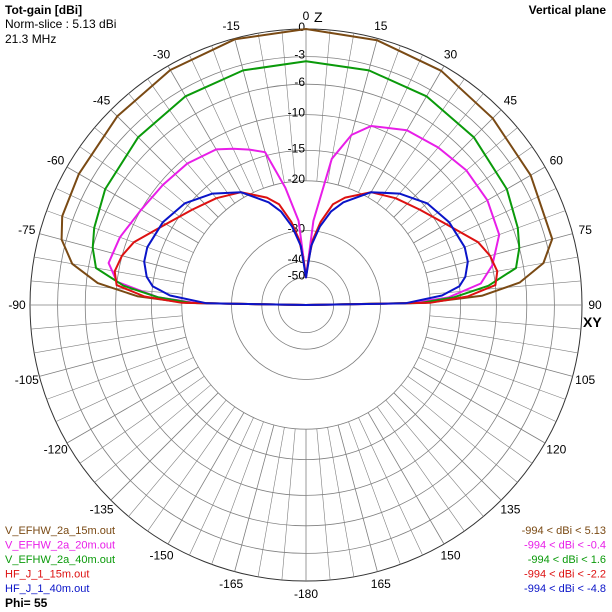 This screenshot has width=612, height=612. I want to click on angle-tick-label: -150, so click(161, 555).